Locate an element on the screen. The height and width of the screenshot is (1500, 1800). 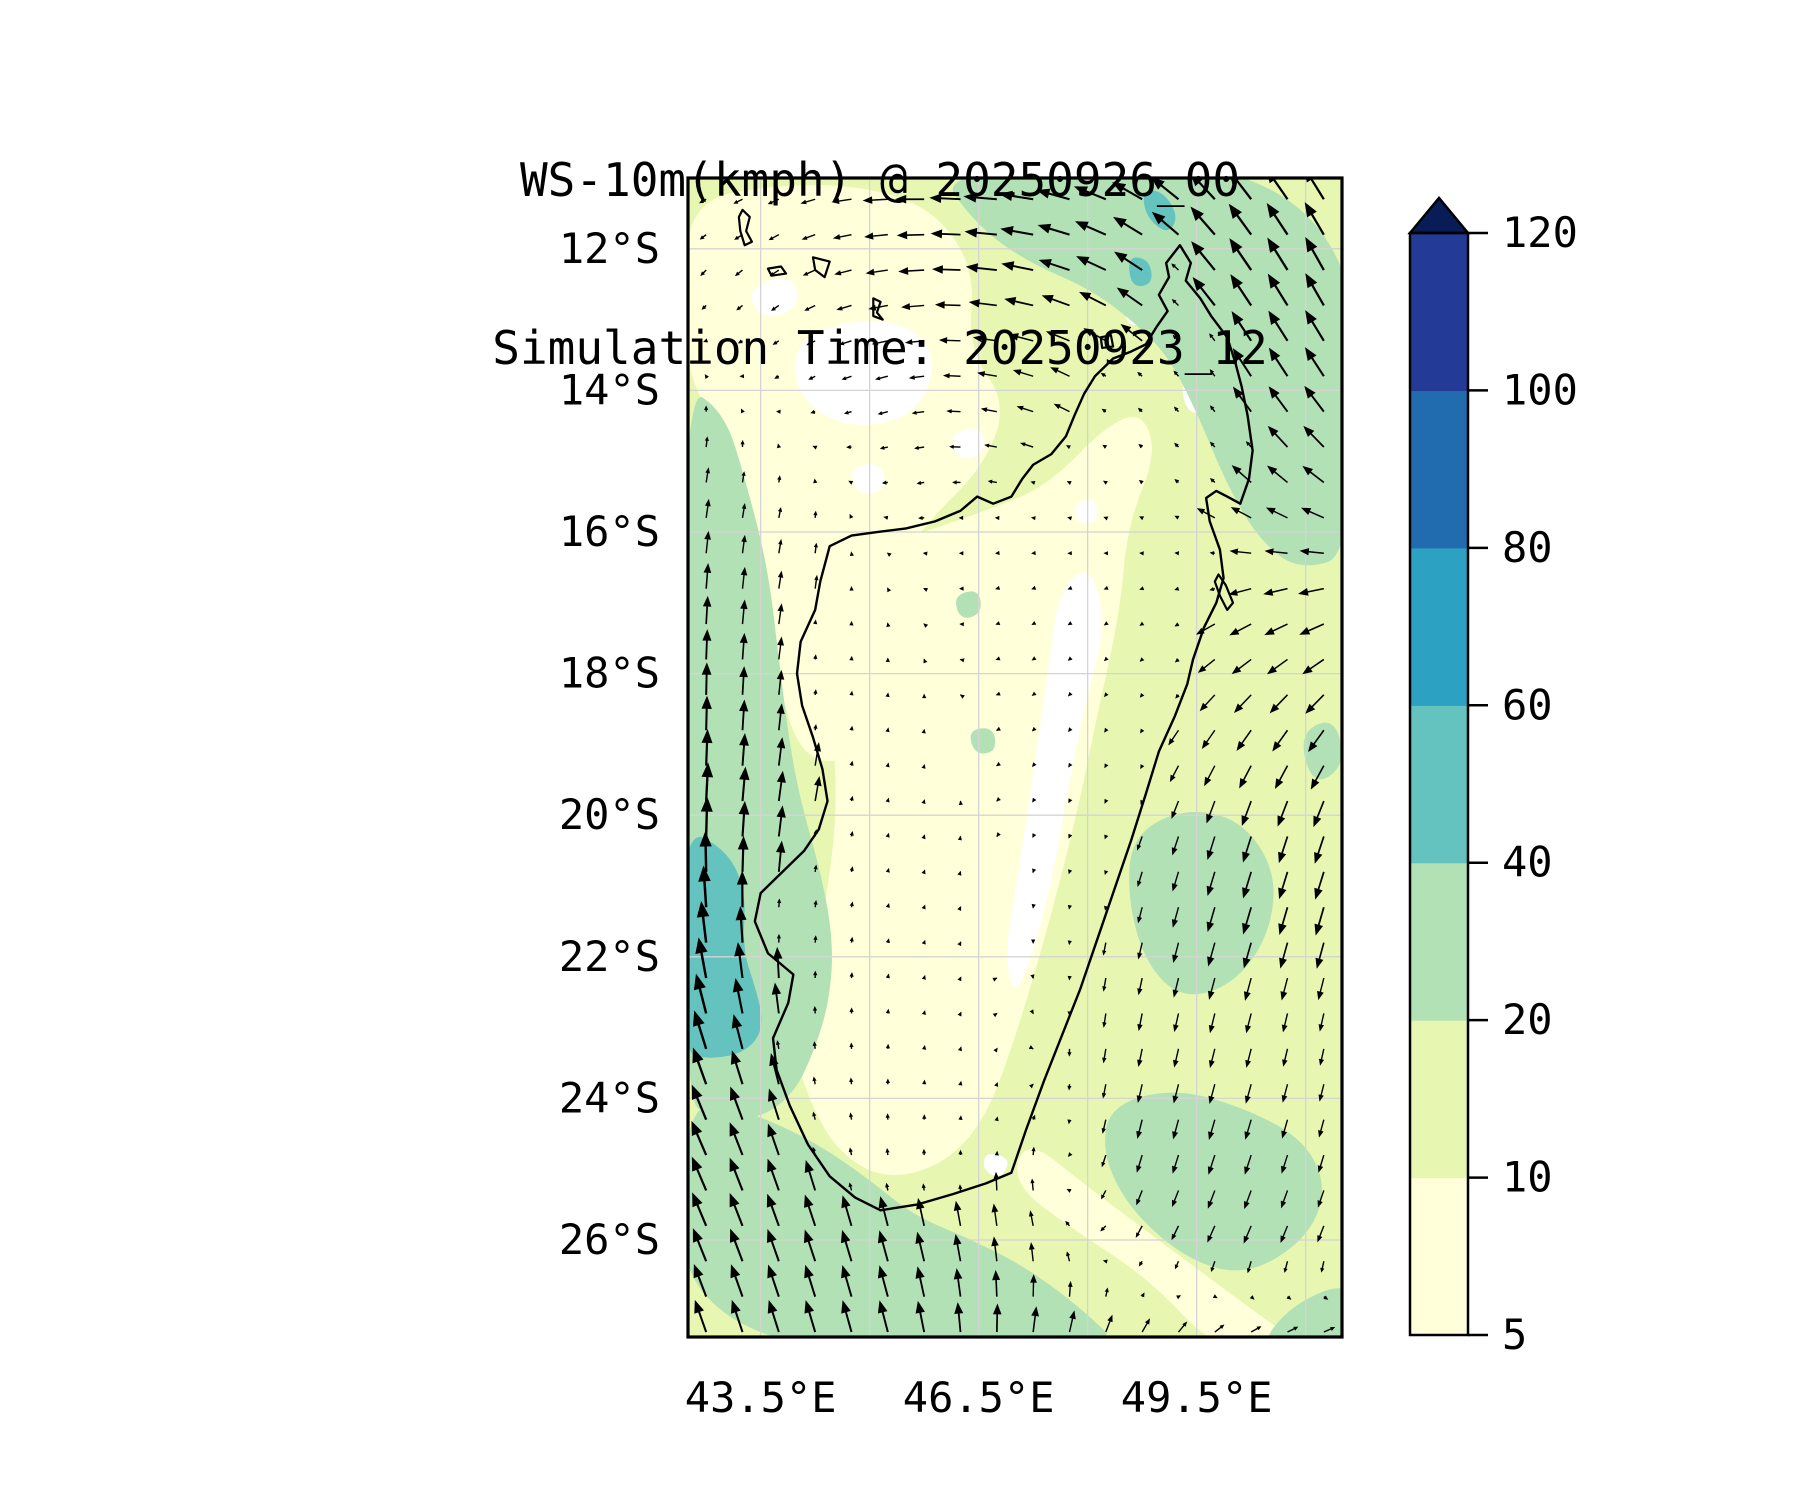
colorbar-outline is located at coordinates (1439, 784).